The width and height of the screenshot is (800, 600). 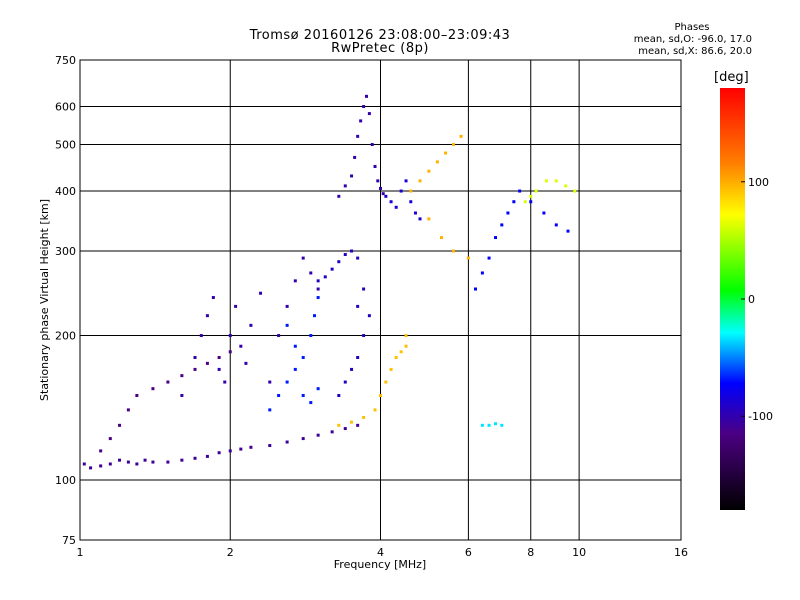 I want to click on y-tick-label: 750, so click(x=65, y=60).